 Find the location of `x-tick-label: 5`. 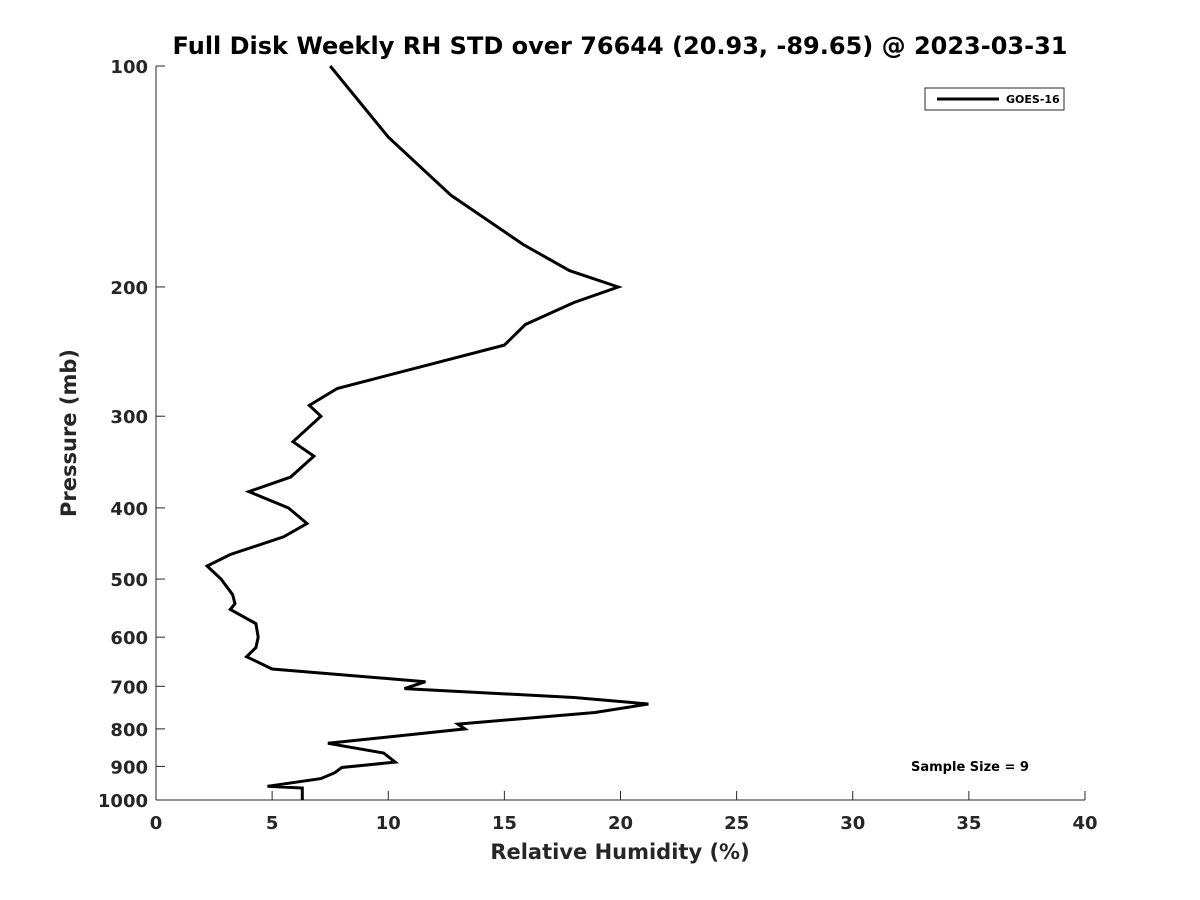

x-tick-label: 5 is located at coordinates (272, 823).